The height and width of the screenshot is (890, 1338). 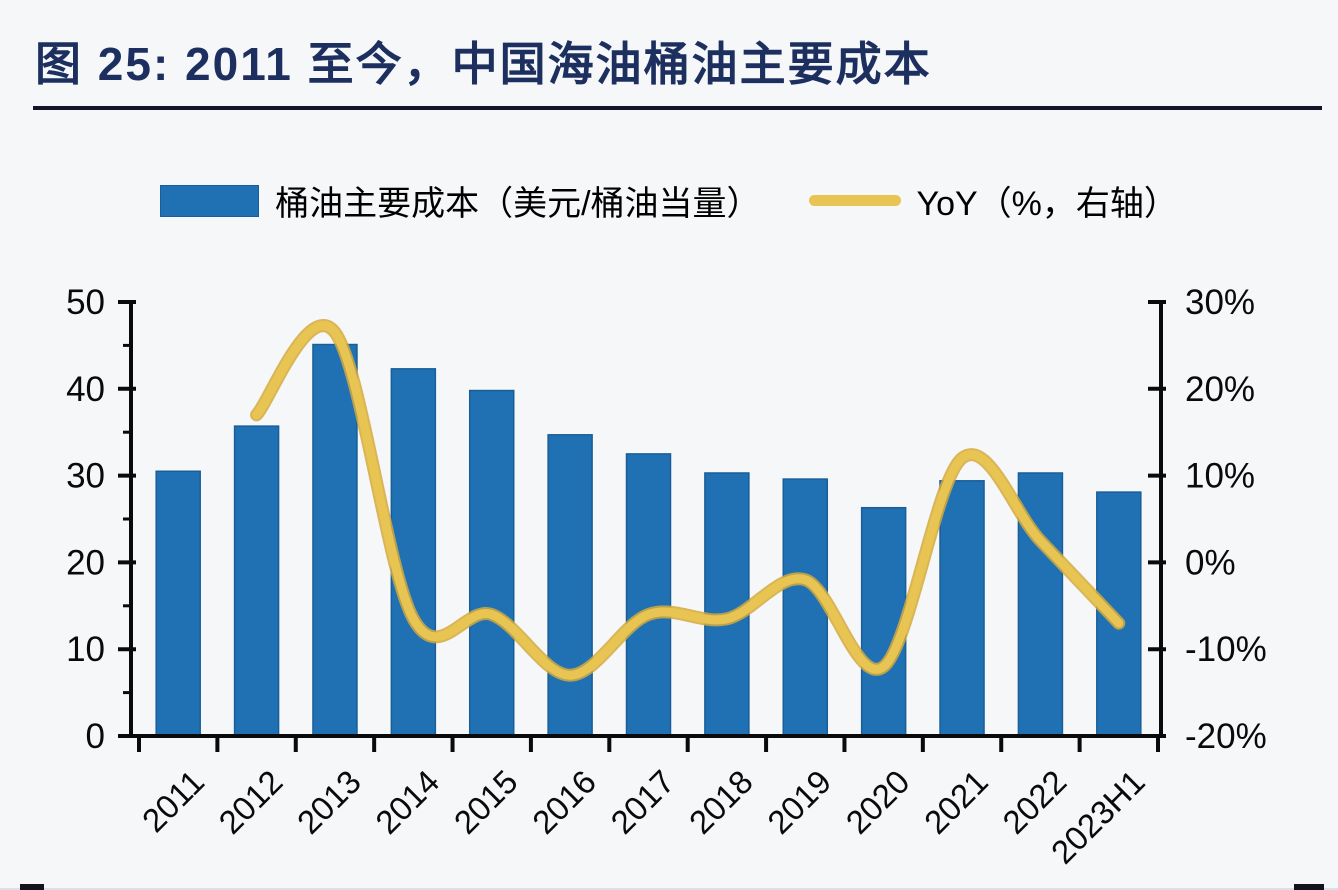 What do you see at coordinates (878, 802) in the screenshot?
I see `x-axis-label-2020: 2020` at bounding box center [878, 802].